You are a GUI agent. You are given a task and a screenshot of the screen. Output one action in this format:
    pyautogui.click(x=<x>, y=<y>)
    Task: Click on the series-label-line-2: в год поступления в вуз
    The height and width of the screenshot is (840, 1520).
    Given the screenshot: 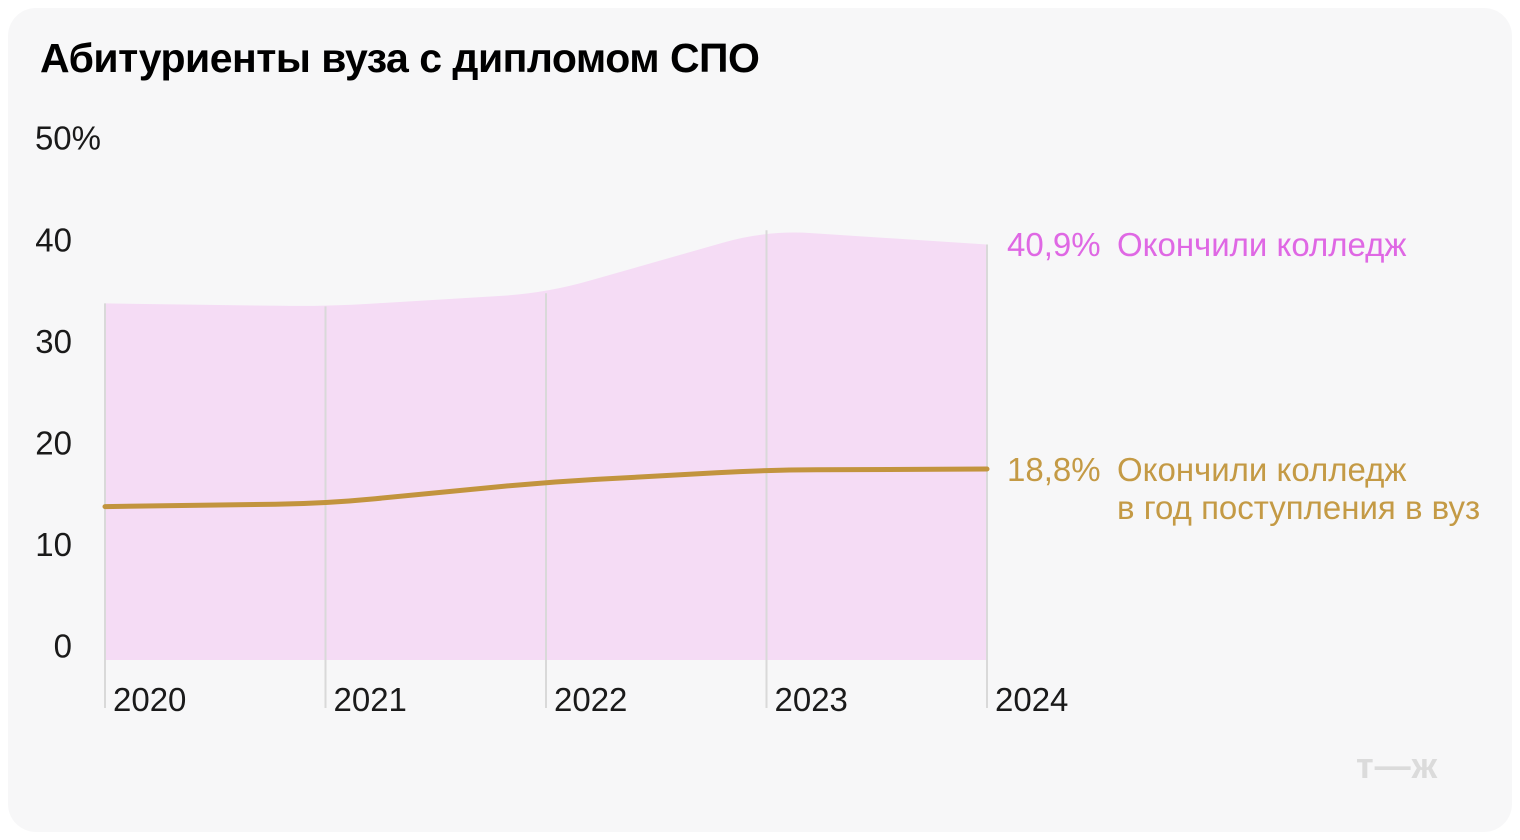 What is the action you would take?
    pyautogui.click(x=1299, y=507)
    